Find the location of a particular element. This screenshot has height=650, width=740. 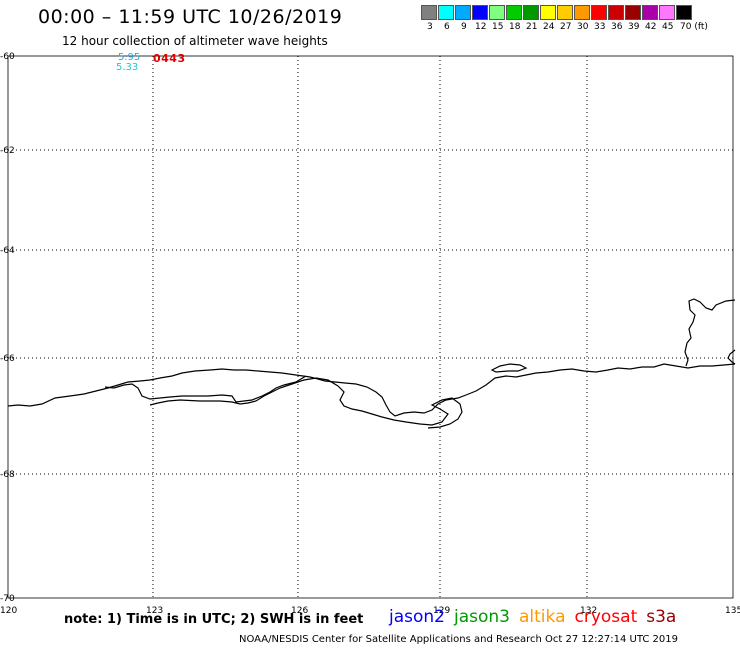

longitude-label: 126 is located at coordinates (299, 611).